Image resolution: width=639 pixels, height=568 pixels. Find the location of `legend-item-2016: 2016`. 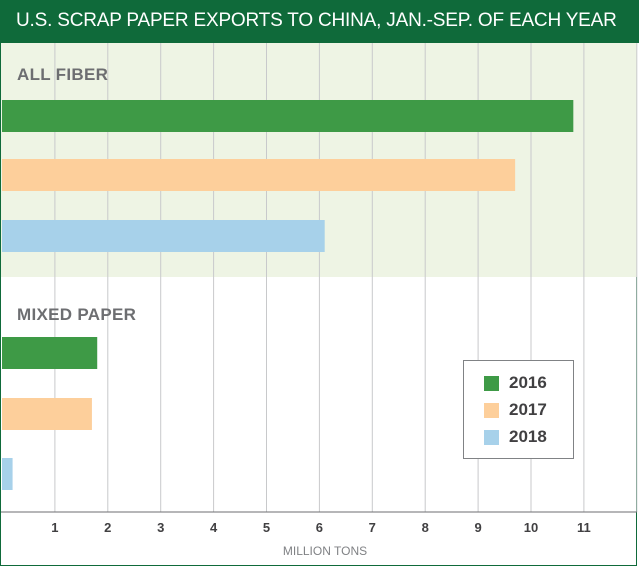

legend-item-2016: 2016 is located at coordinates (515, 383).